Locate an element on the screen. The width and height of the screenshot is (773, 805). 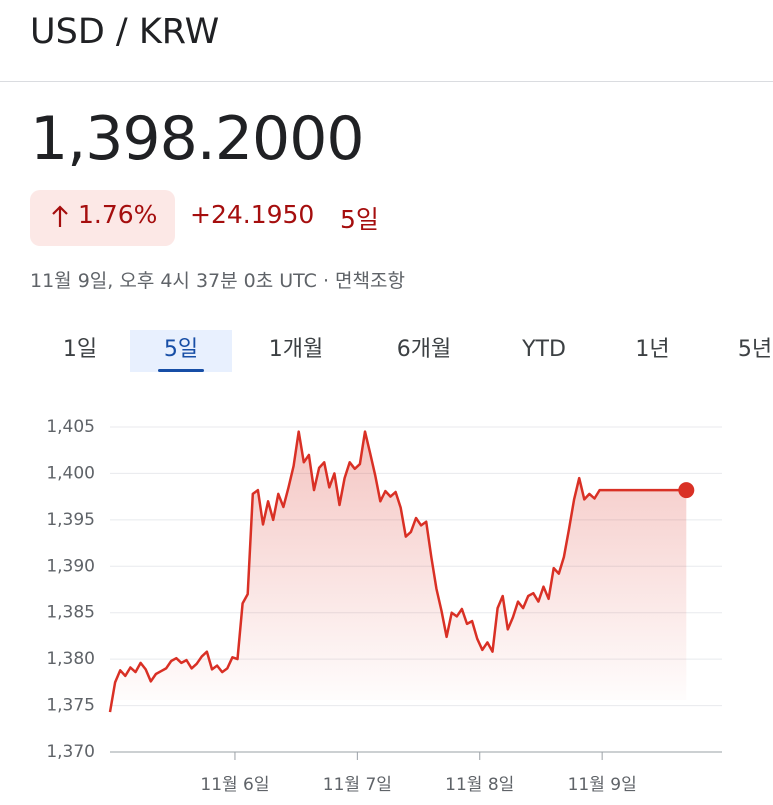
x-tick-label: 11월 7일 is located at coordinates (357, 785).